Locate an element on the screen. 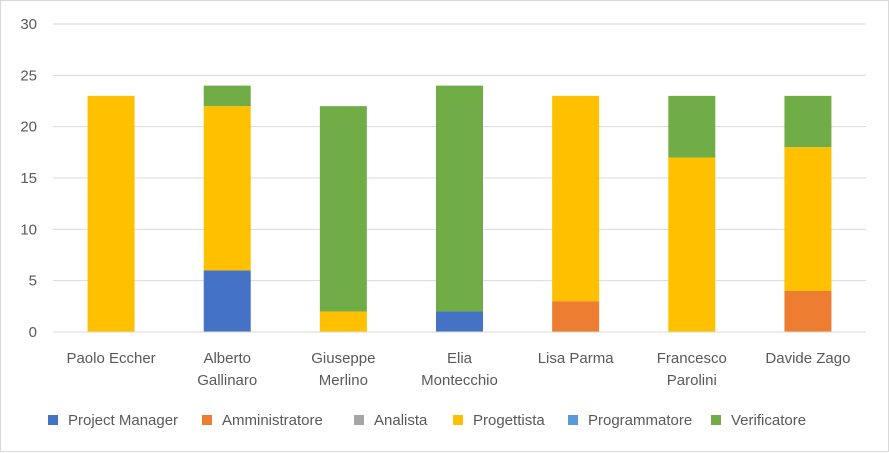 The width and height of the screenshot is (889, 453). legend-label-progettista: Progettista is located at coordinates (509, 420).